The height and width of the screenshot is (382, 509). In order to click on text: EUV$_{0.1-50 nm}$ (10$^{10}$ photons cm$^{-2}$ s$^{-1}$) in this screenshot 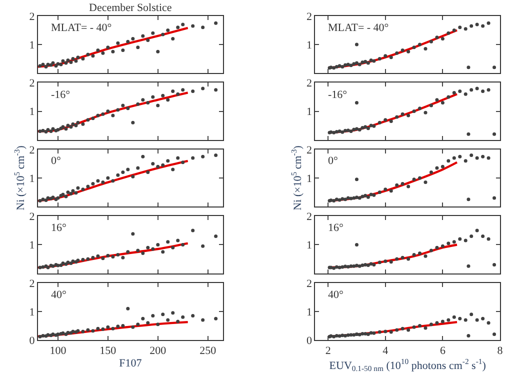, I will do `click(407, 365)`.